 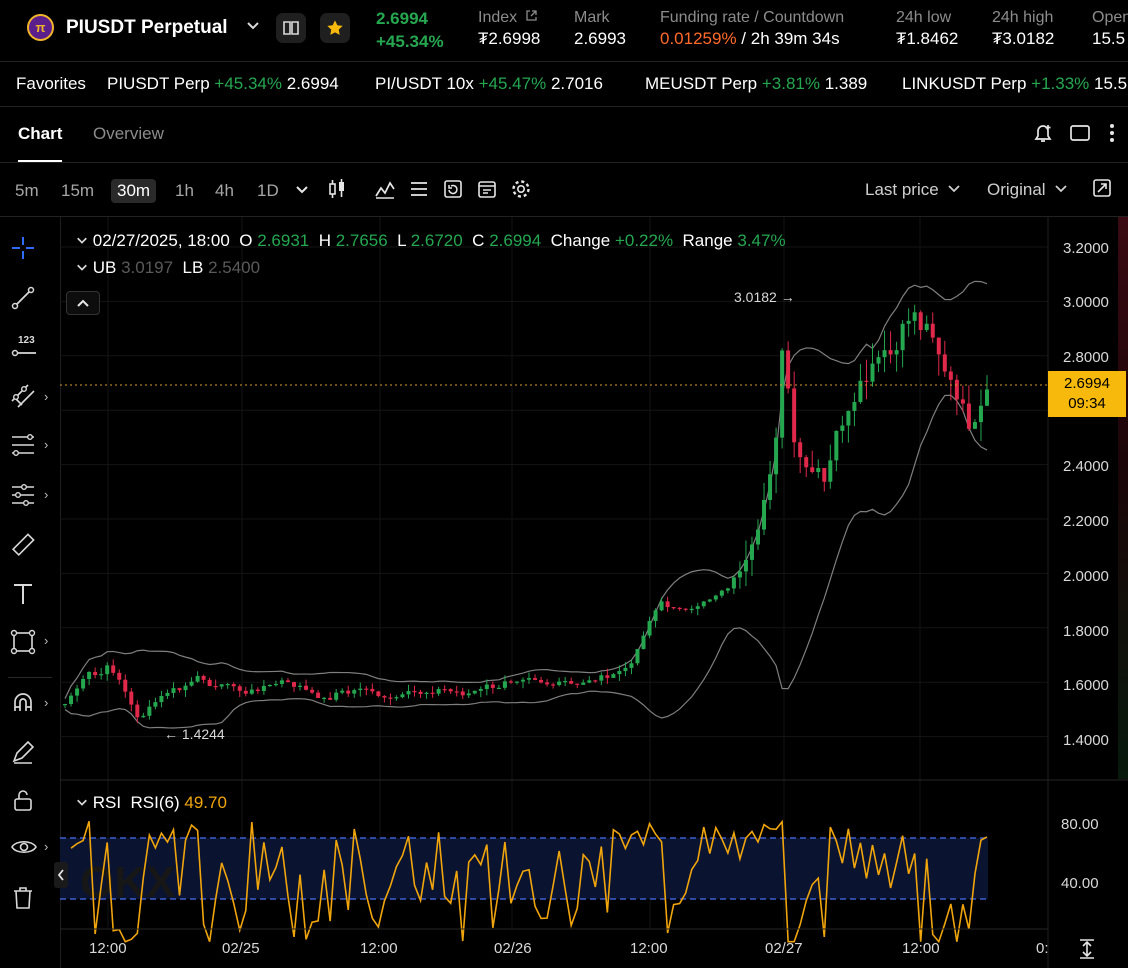 I want to click on drawing-toolbar: 123 › › › › › ›, so click(x=30, y=592).